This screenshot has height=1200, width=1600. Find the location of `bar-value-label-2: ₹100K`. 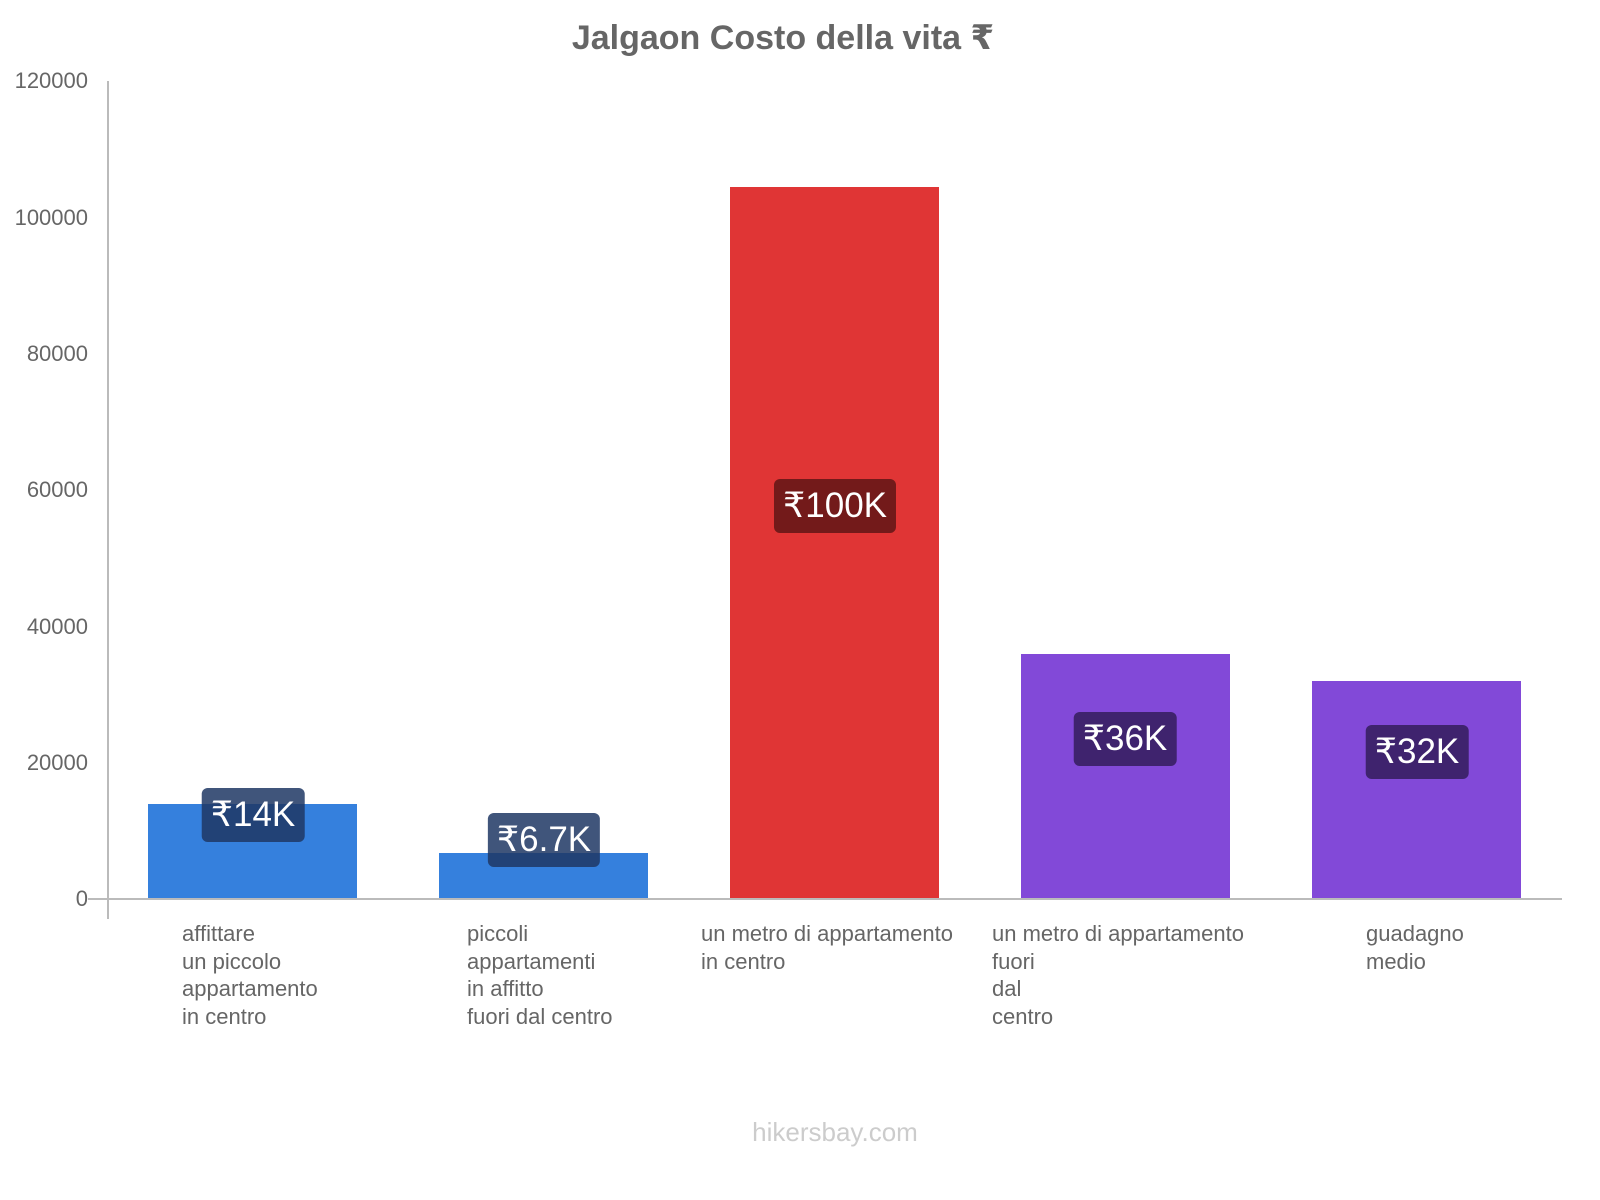

bar-value-label-2: ₹100K is located at coordinates (835, 506).